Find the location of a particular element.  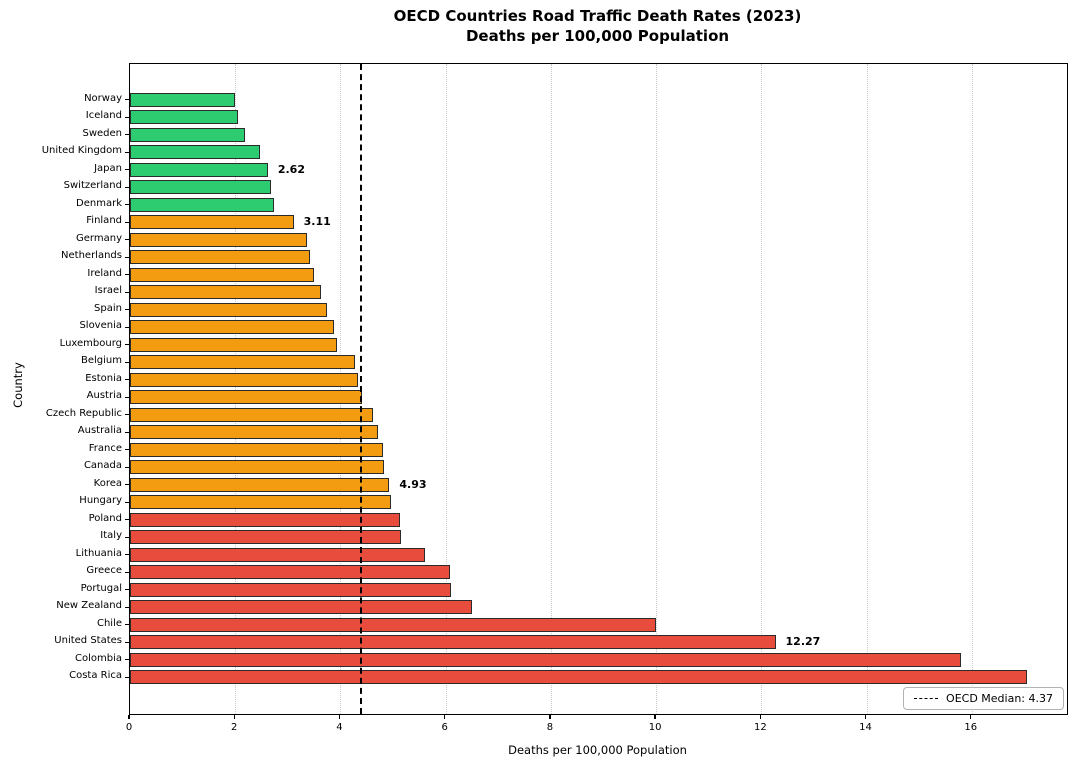

x-tick-label: 16 is located at coordinates (971, 727).